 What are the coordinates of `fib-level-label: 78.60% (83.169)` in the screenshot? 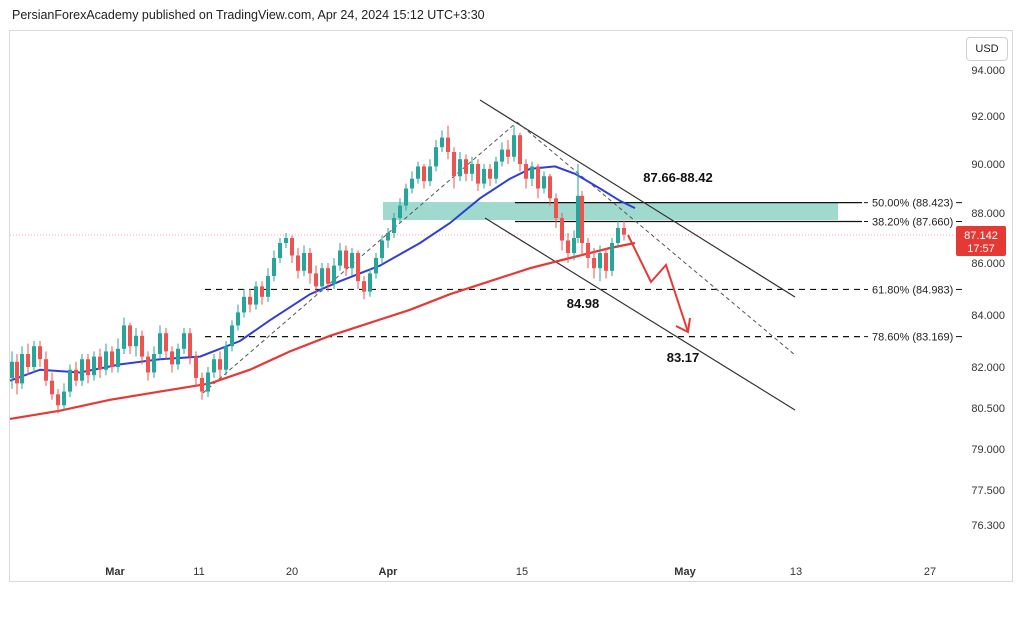 It's located at (912, 338).